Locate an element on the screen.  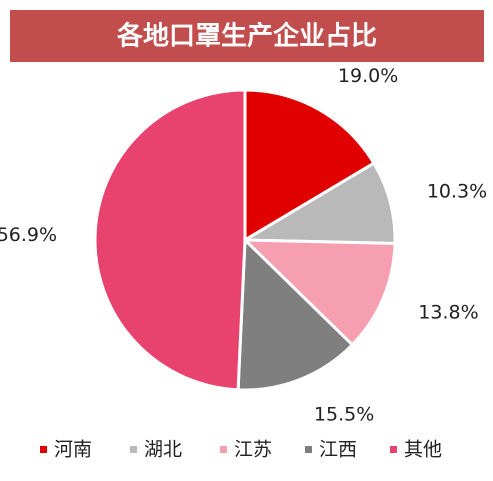
data-label: 19.0% is located at coordinates (368, 76).